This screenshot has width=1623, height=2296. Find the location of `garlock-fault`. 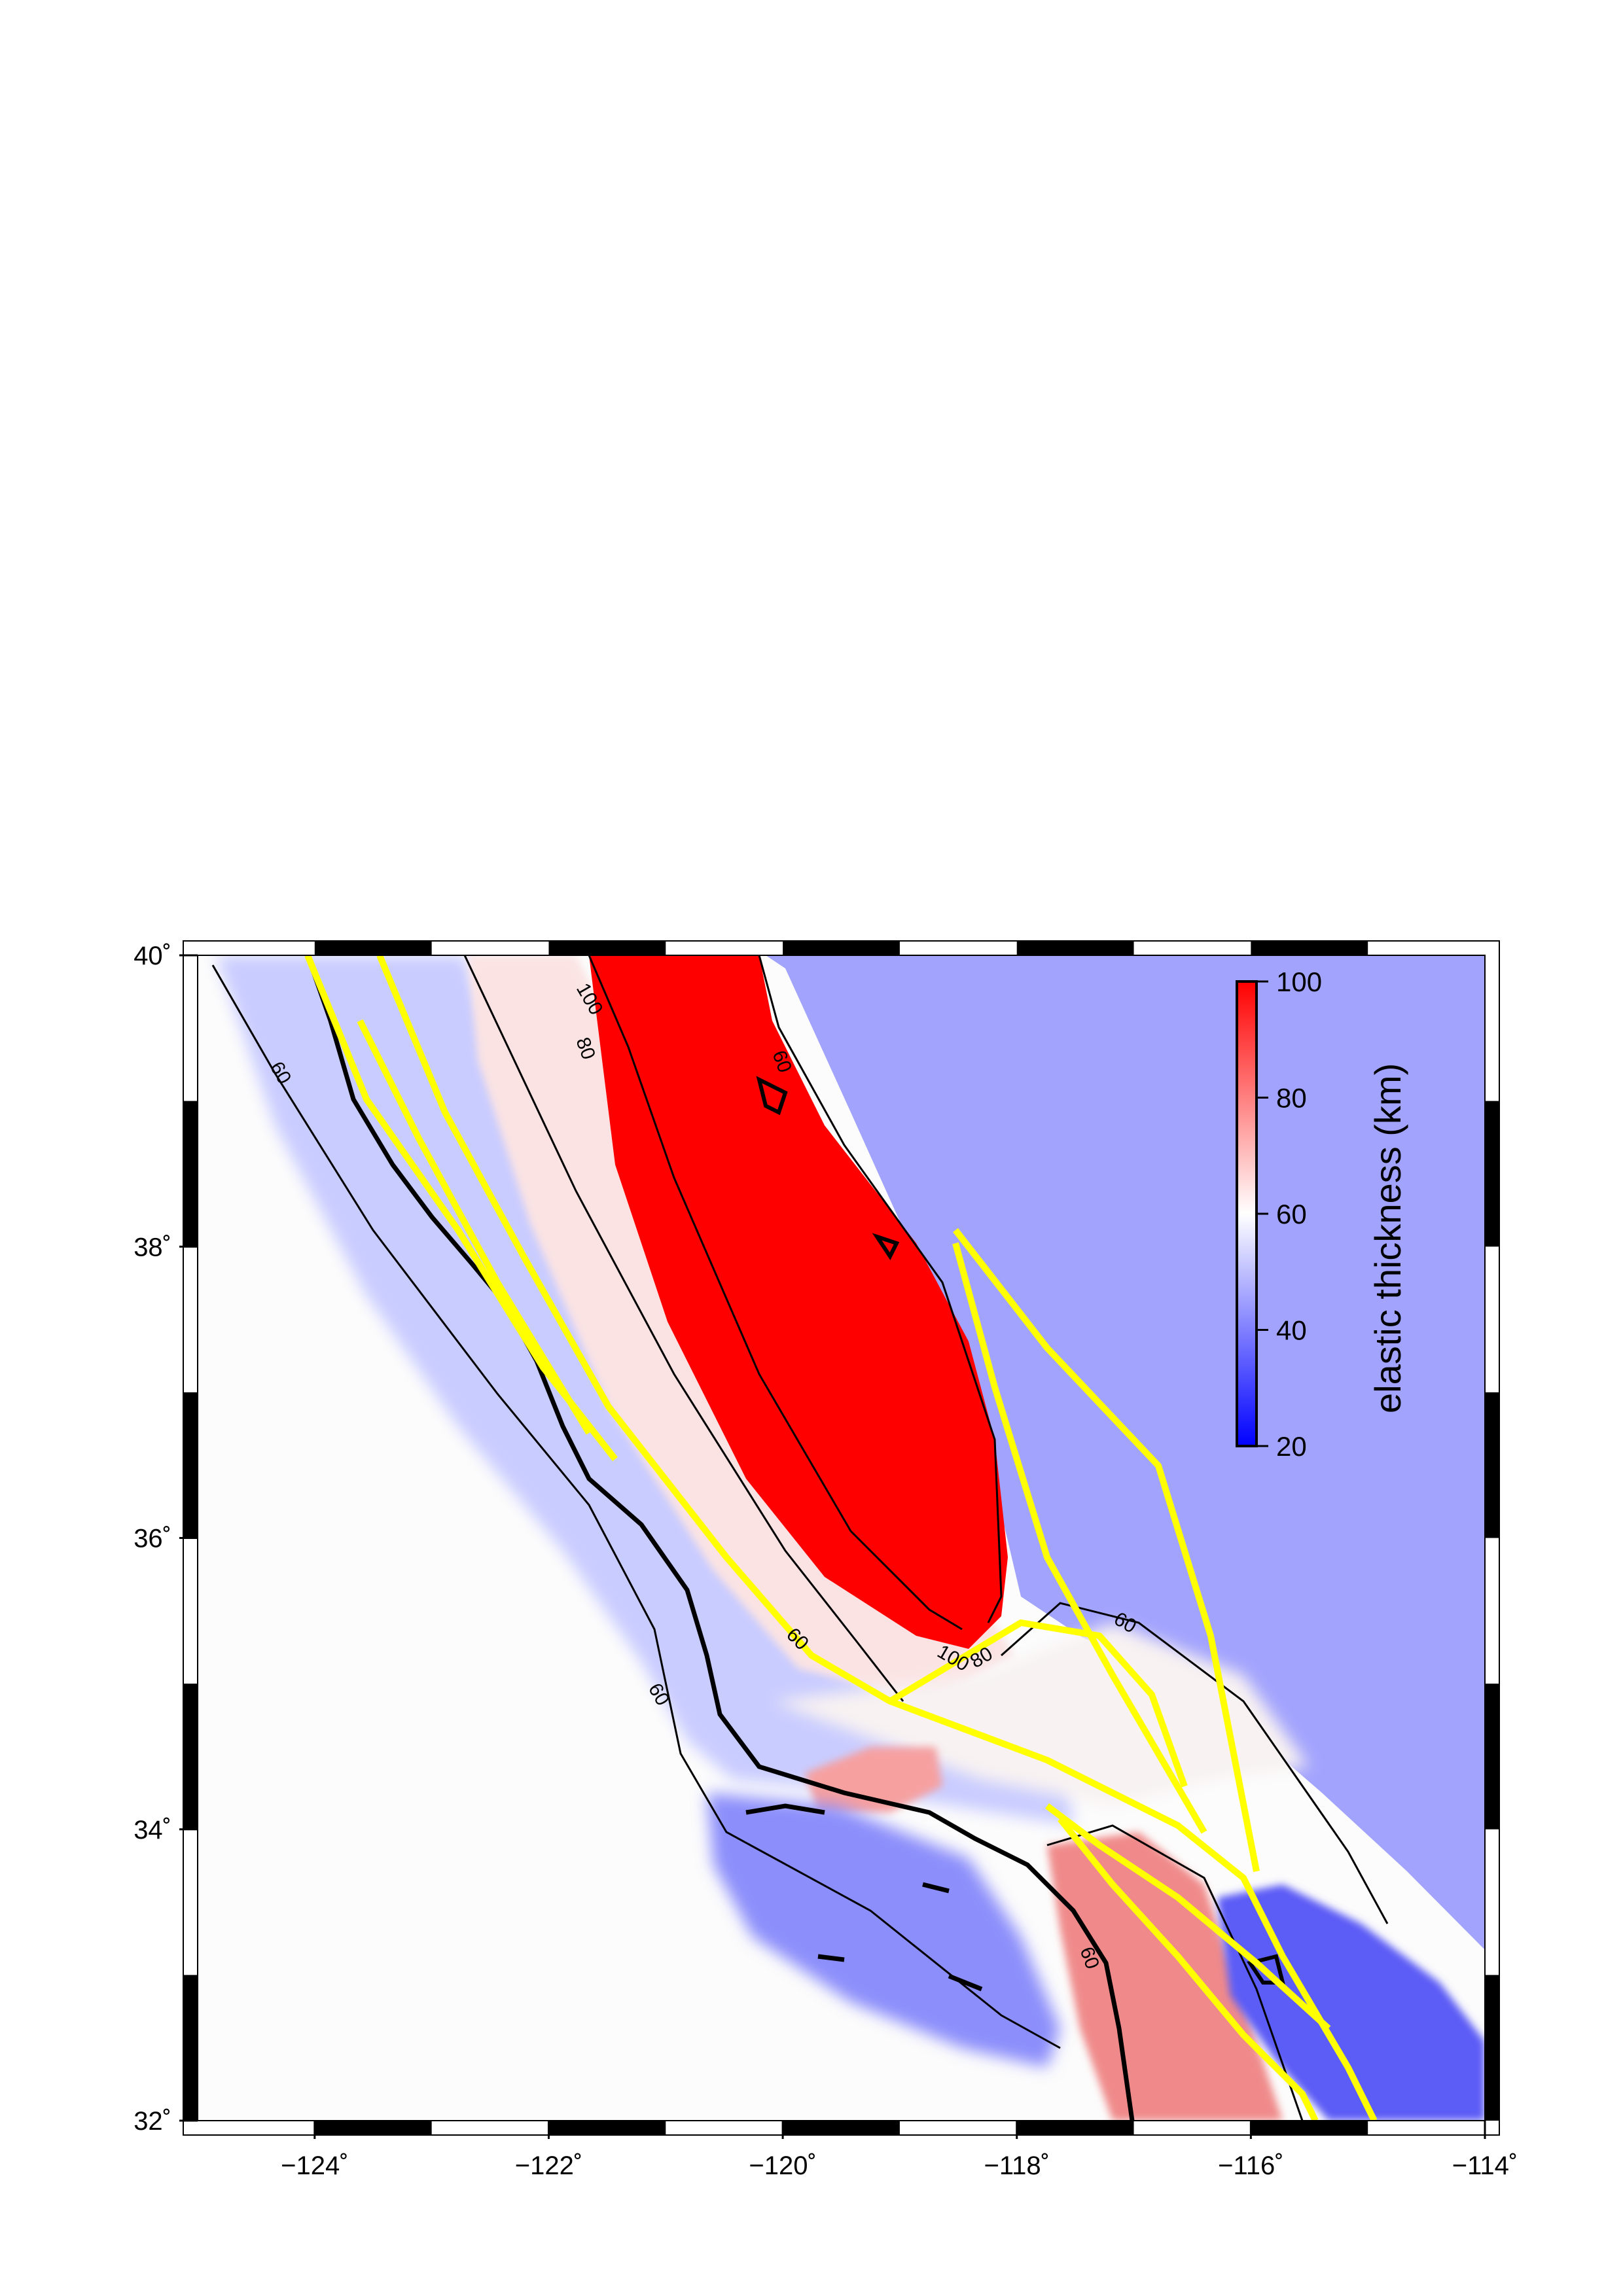

garlock-fault is located at coordinates (1038, 1703).